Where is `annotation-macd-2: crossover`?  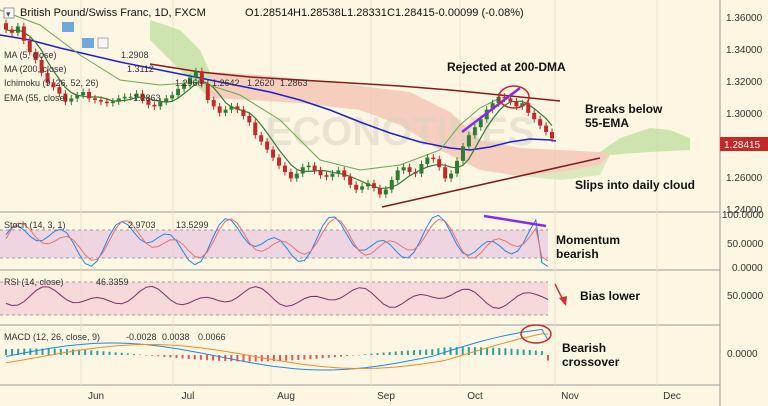
annotation-macd-2: crossover is located at coordinates (591, 362).